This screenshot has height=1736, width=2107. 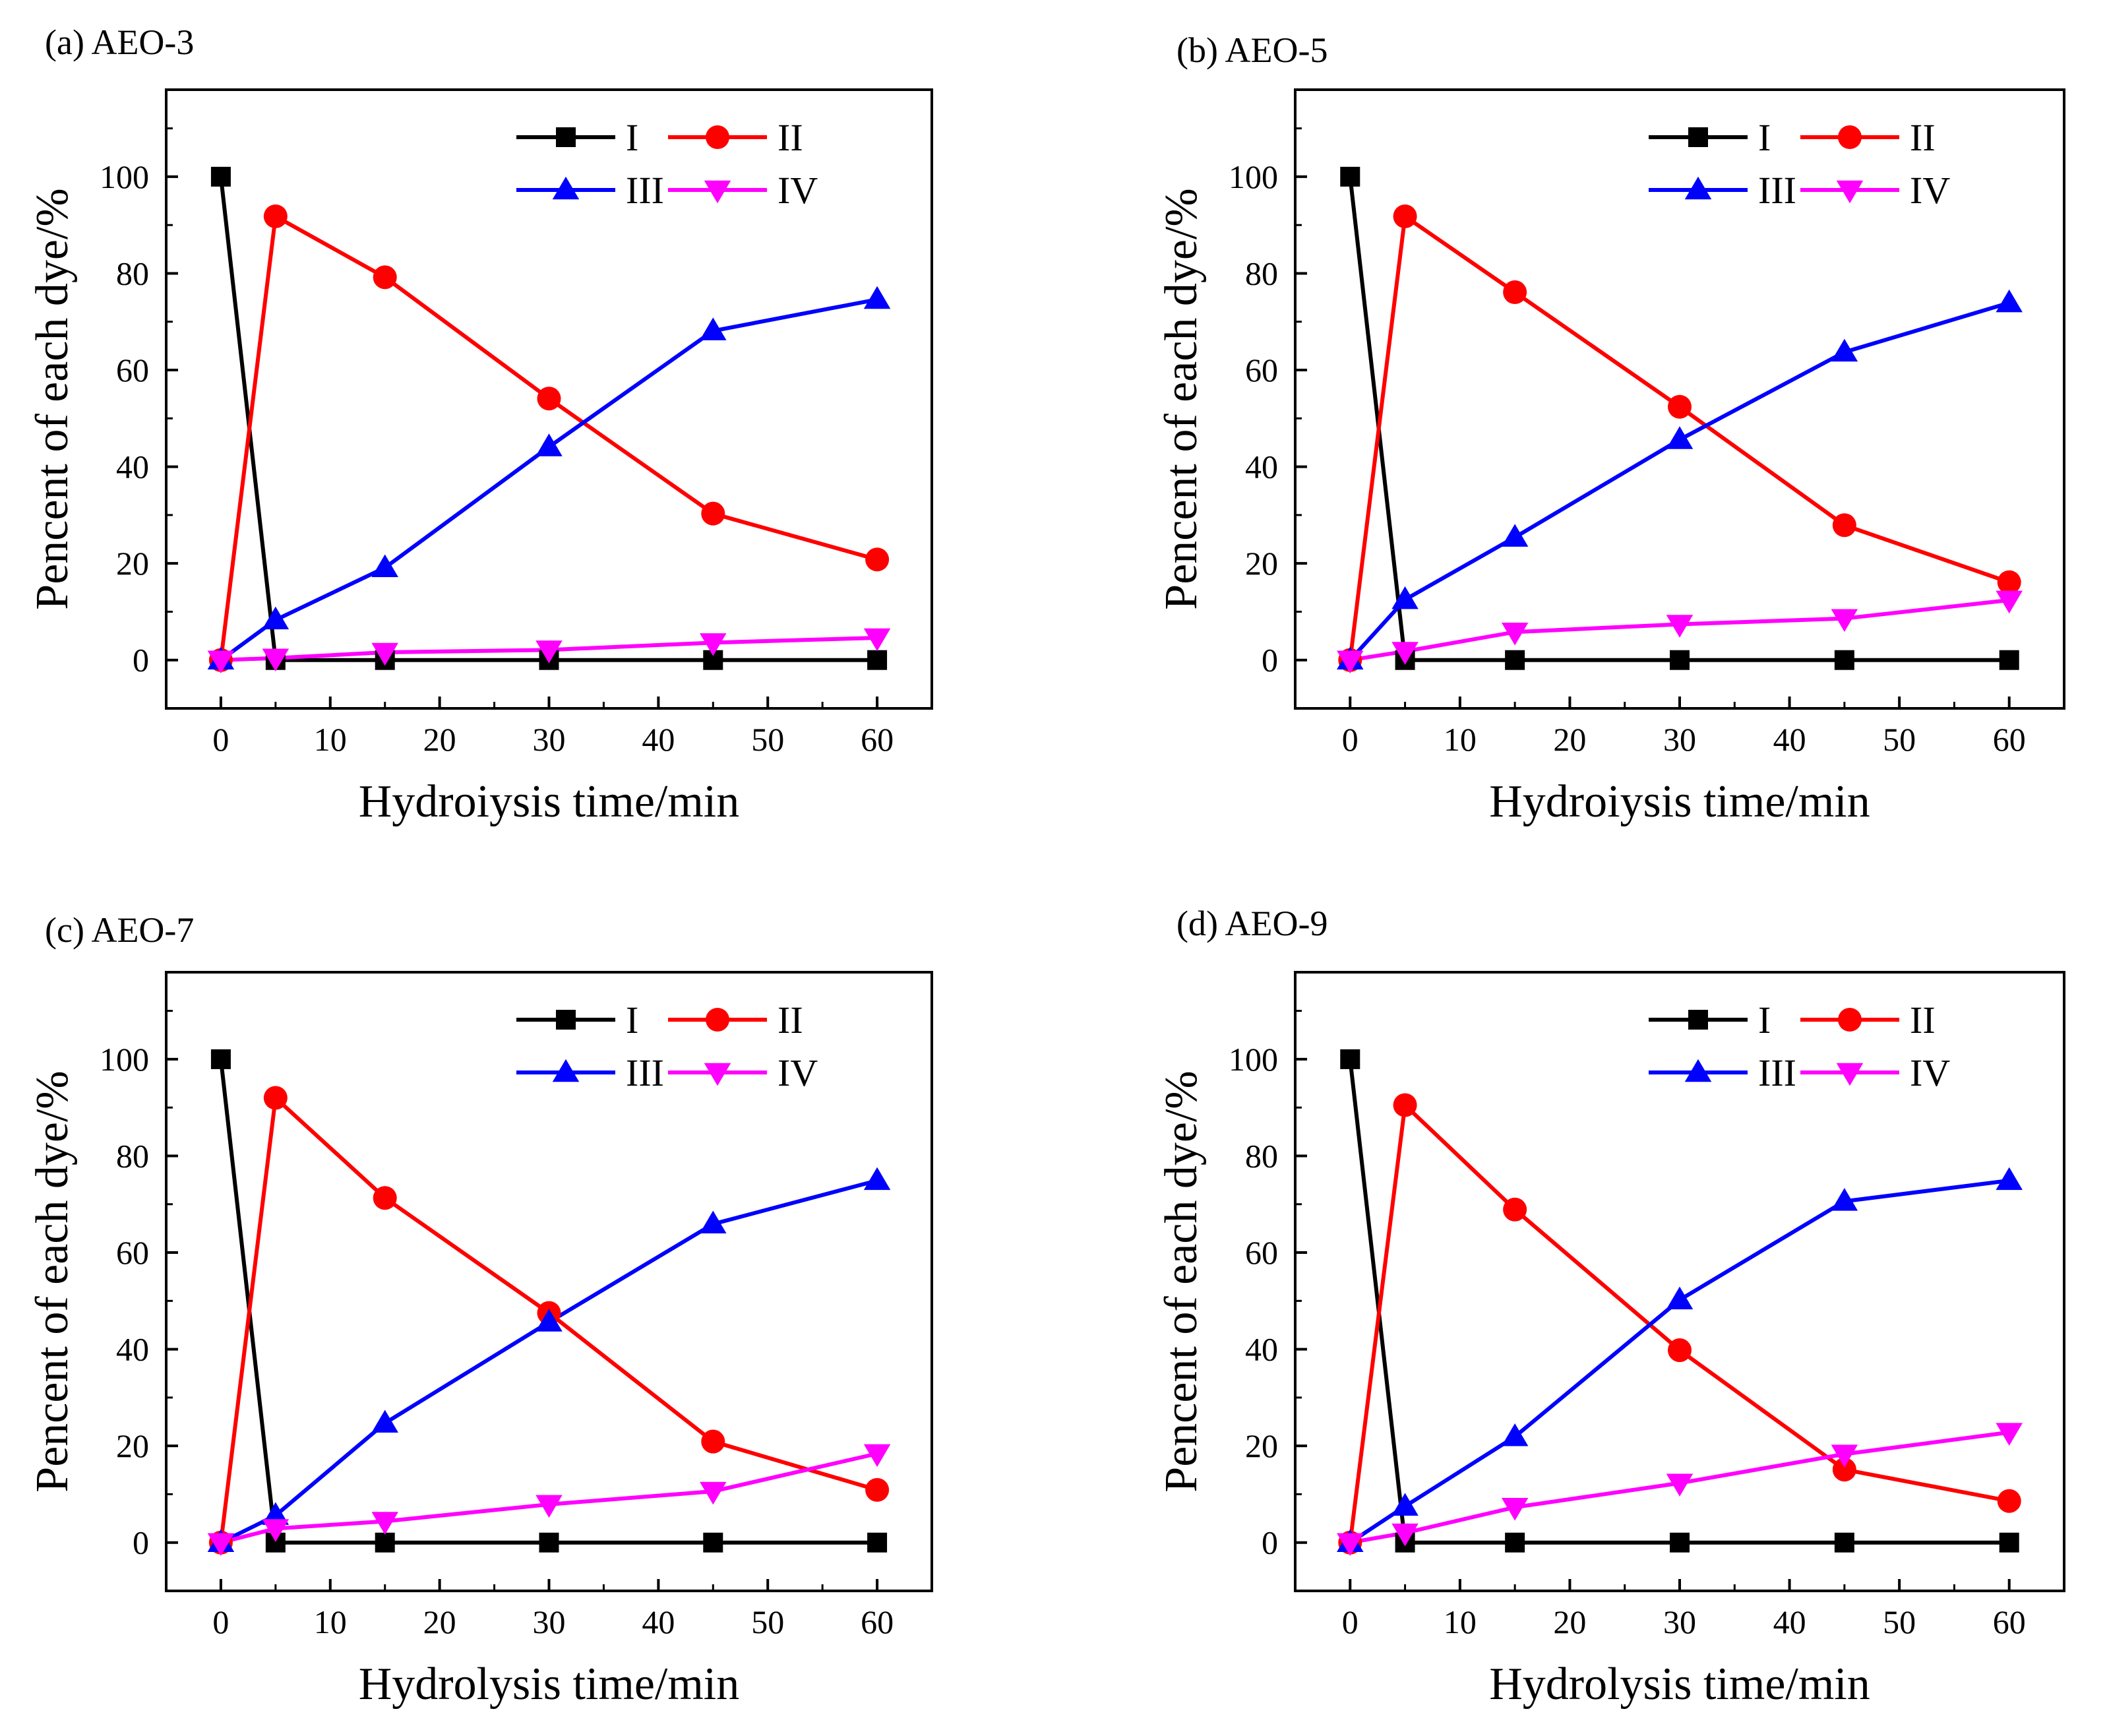 What do you see at coordinates (1710, 137) in the screenshot?
I see `panel-b-legend-item-i: I` at bounding box center [1710, 137].